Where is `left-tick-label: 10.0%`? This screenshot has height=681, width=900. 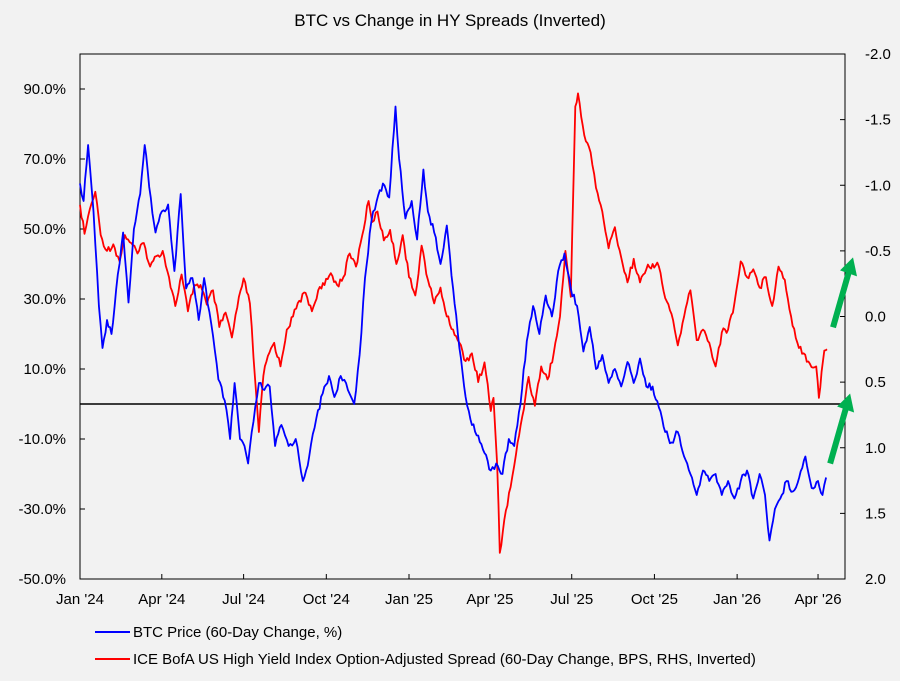
left-tick-label: 10.0% is located at coordinates (44, 369).